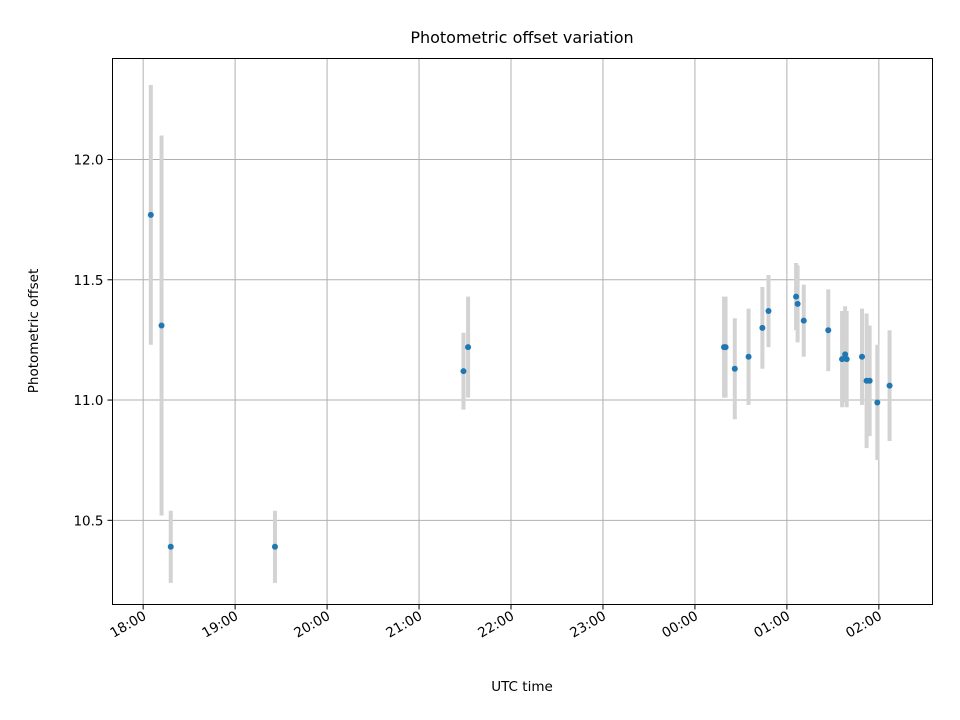  I want to click on y-tick-label: 12.0, so click(88, 161).